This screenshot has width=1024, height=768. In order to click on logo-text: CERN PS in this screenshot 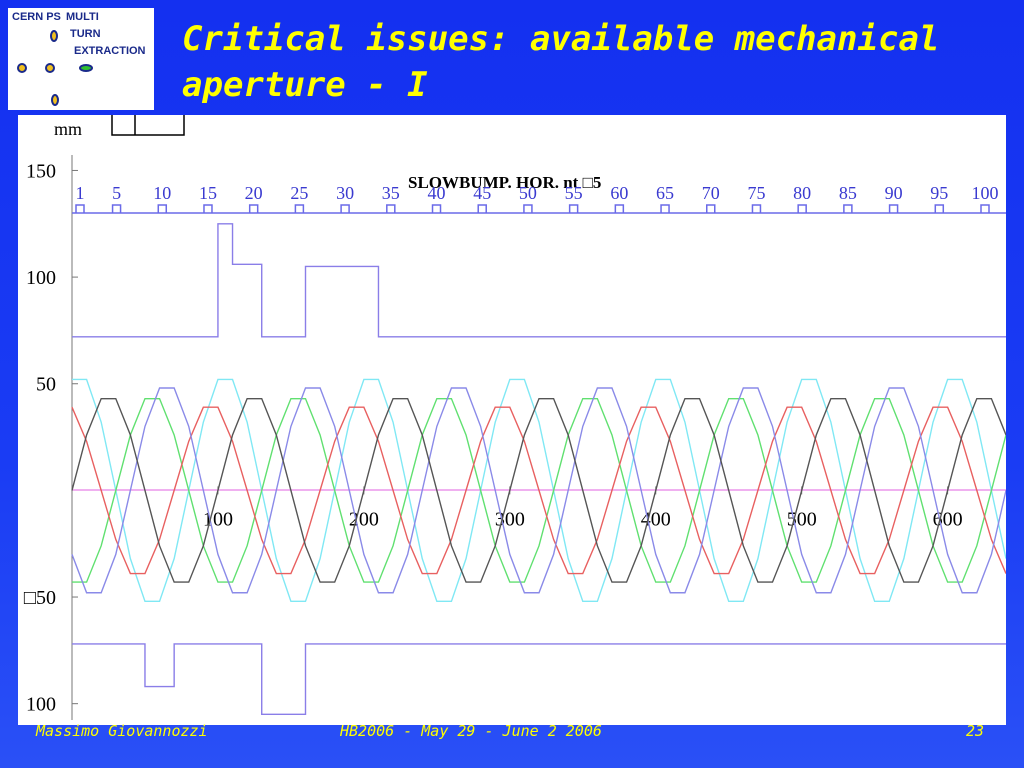, I will do `click(36, 17)`.